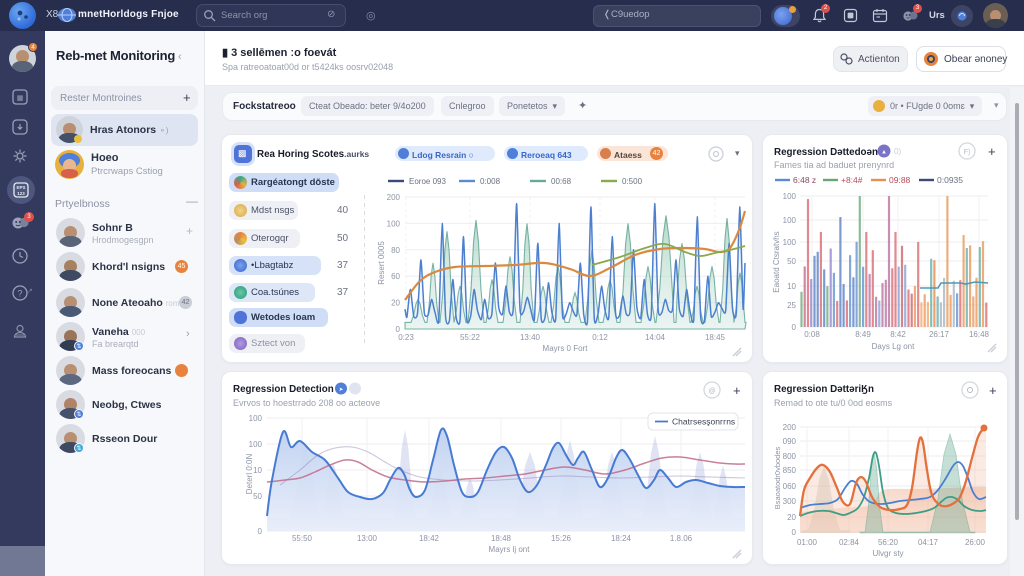 Image resolution: width=1024 pixels, height=576 pixels. What do you see at coordinates (20, 187) in the screenshot?
I see `svg-text: EPS` at bounding box center [20, 187].